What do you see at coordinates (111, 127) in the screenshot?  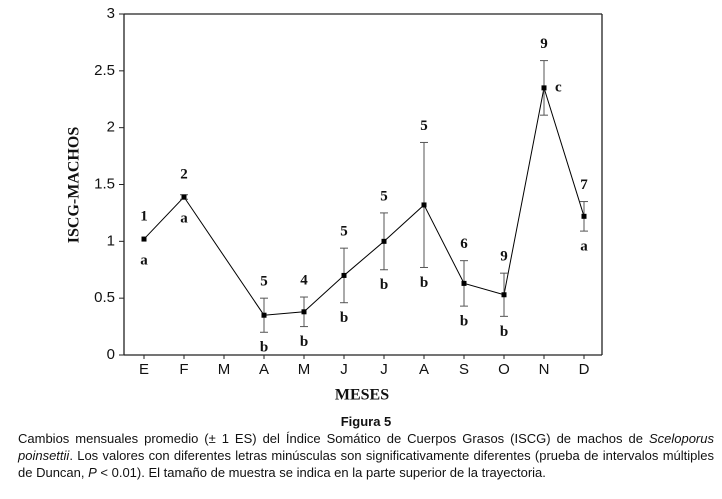 I see `y-tick-label: 2` at bounding box center [111, 127].